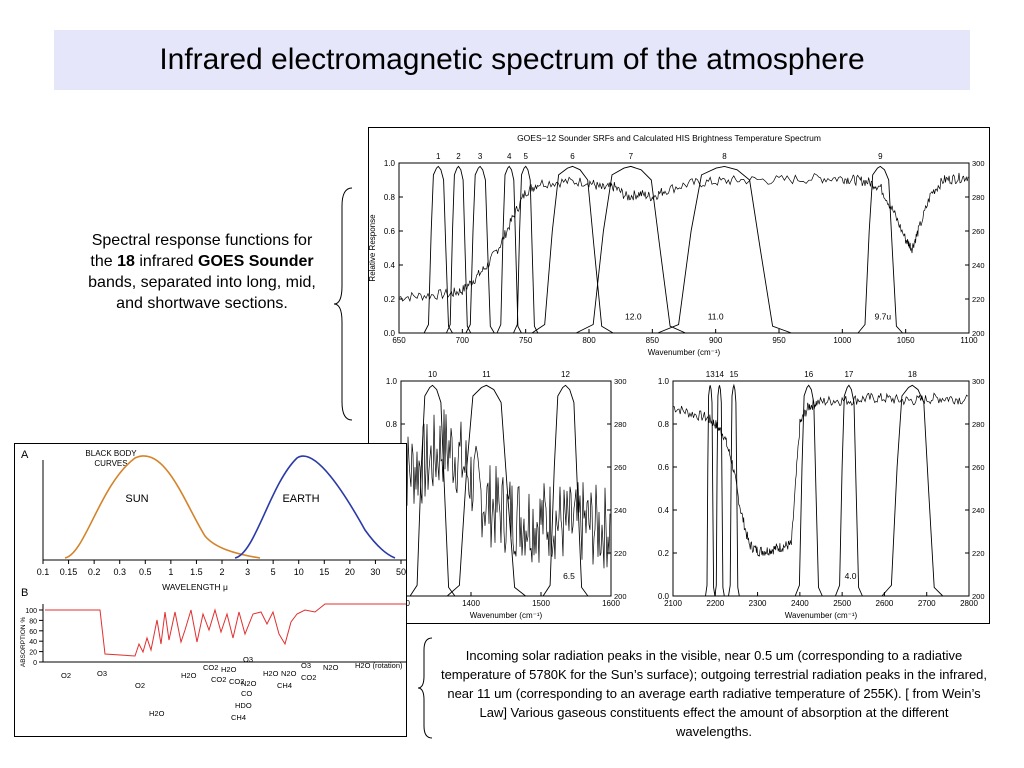 The height and width of the screenshot is (768, 1024). I want to click on desc-goes: GOES Sounder, so click(256, 261).